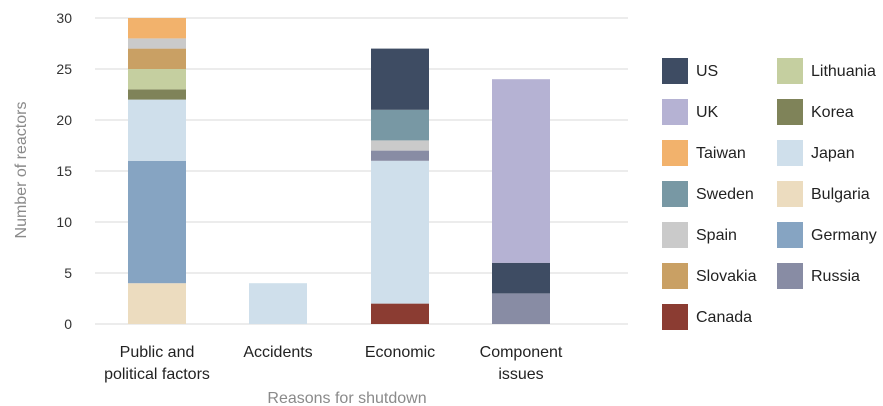  What do you see at coordinates (690, 112) in the screenshot?
I see `legend-item-uk: UK` at bounding box center [690, 112].